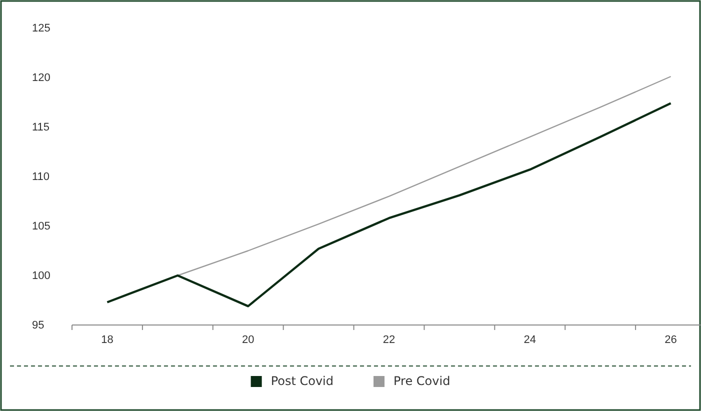 Image resolution: width=701 pixels, height=411 pixels. Describe the element at coordinates (422, 381) in the screenshot. I see `legend-label: Pre Covid` at that location.